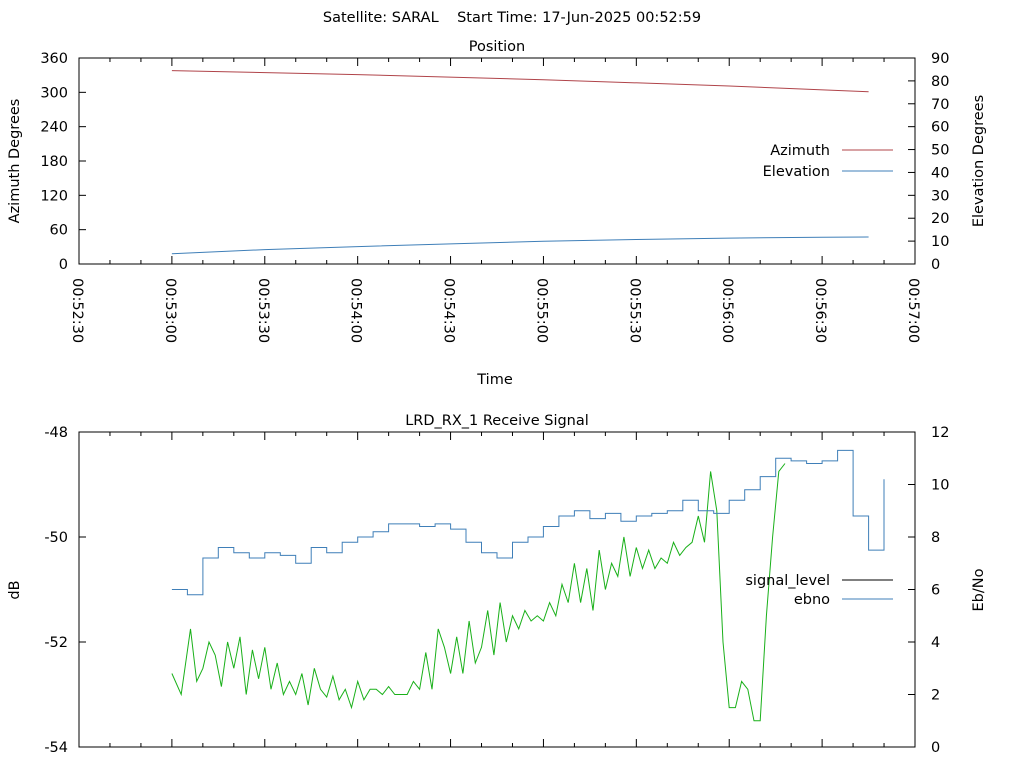 The width and height of the screenshot is (1024, 772). I want to click on legend-azimuth-label: Azimuth, so click(800, 151).